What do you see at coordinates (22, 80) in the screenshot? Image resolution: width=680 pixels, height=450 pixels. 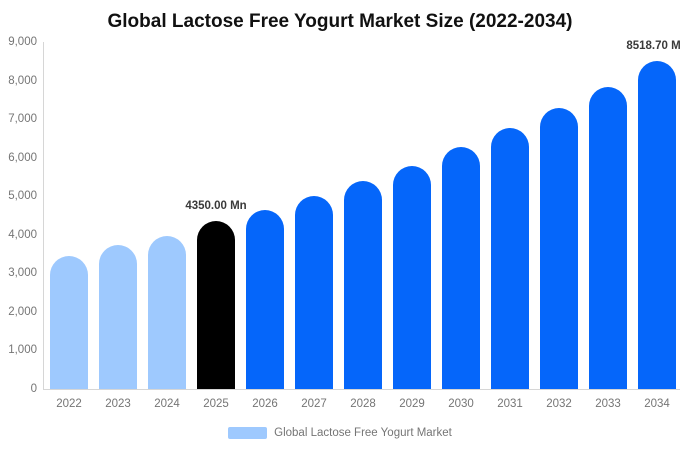 I see `y-axis-tick-8000: 8,000` at bounding box center [22, 80].